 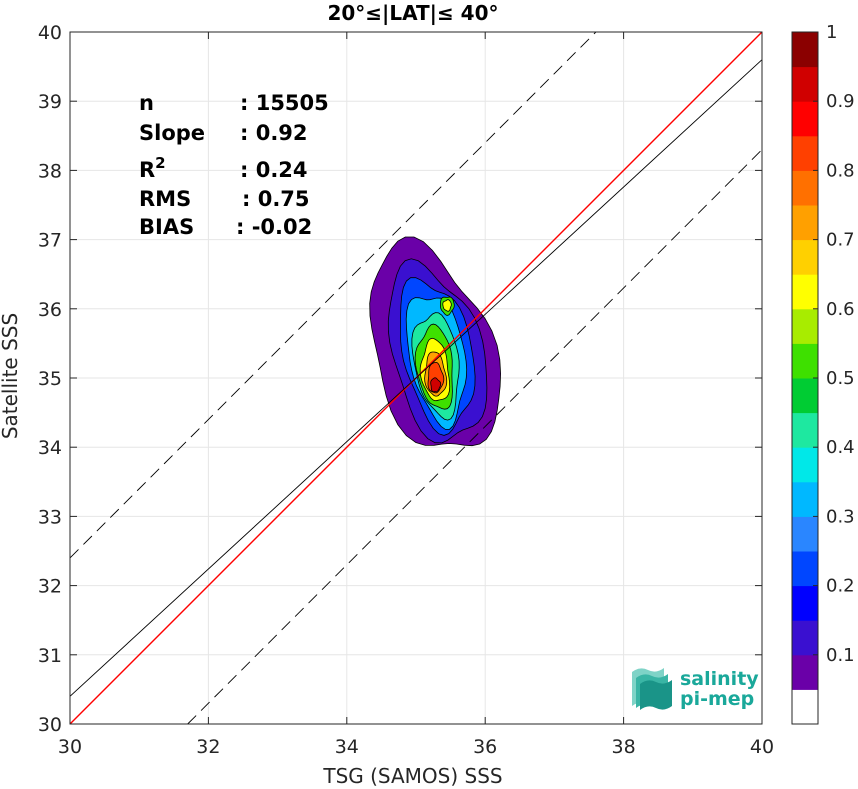 I want to click on salinity-pi-mep-logo: salinity pi-mep, so click(x=695, y=689).